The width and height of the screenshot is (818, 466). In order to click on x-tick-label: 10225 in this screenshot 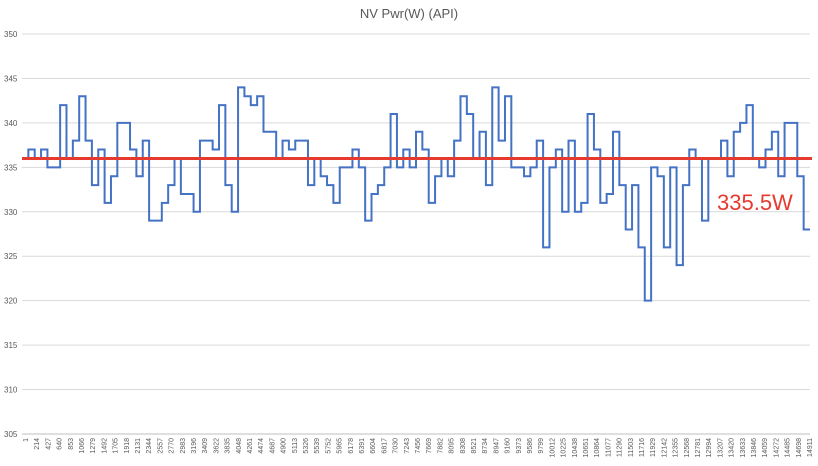, I will do `click(564, 448)`.